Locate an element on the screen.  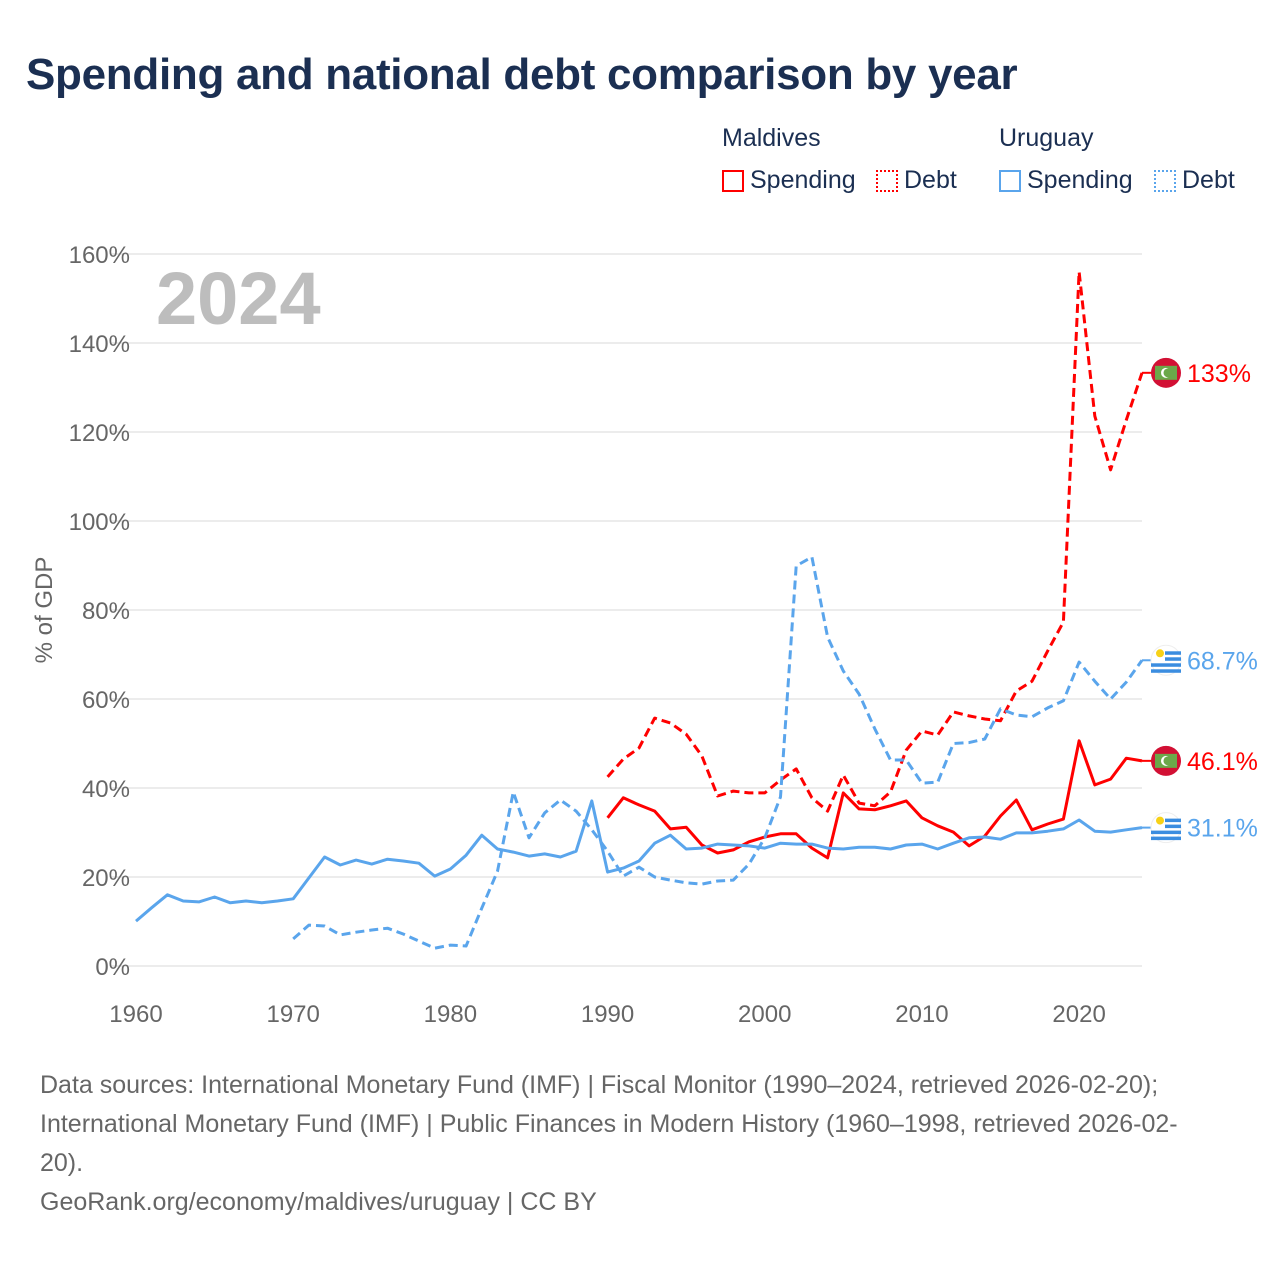
x-tick-label: 1990 is located at coordinates (607, 1014).